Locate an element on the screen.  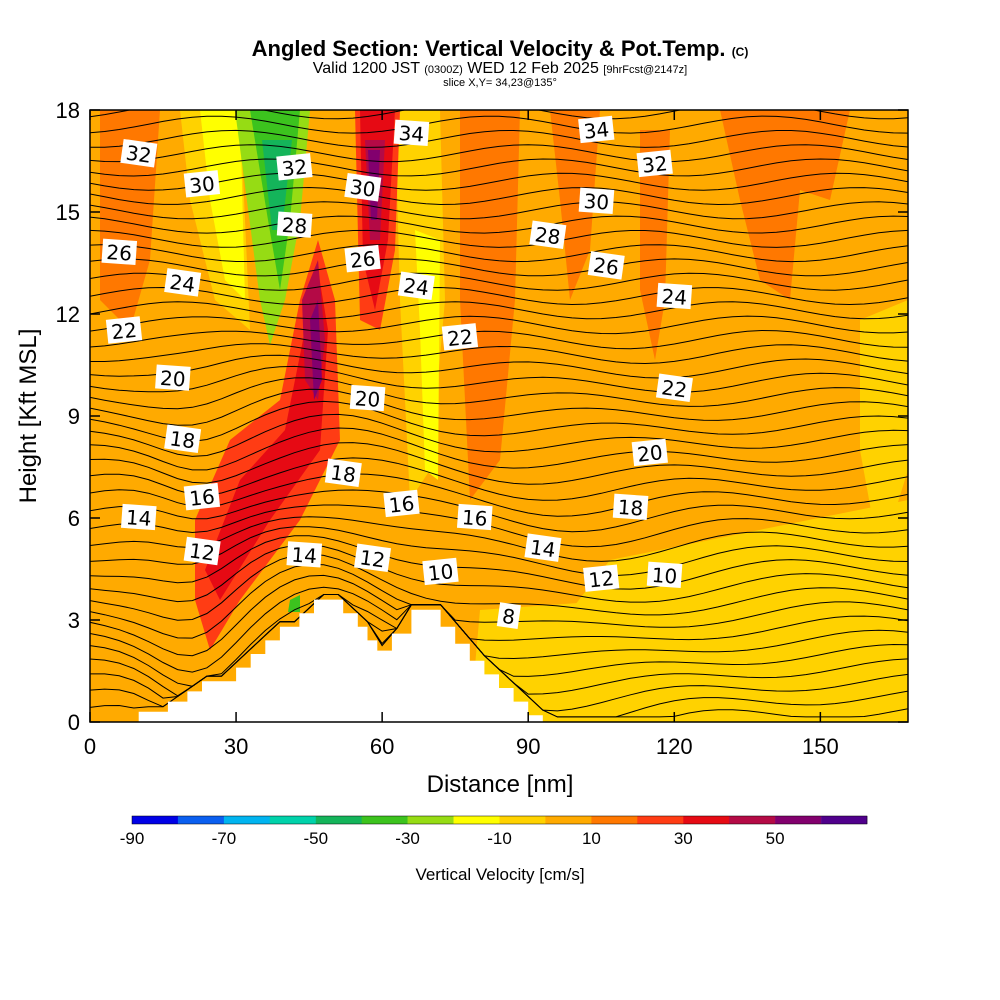
theta-label: 26 is located at coordinates (119, 252).